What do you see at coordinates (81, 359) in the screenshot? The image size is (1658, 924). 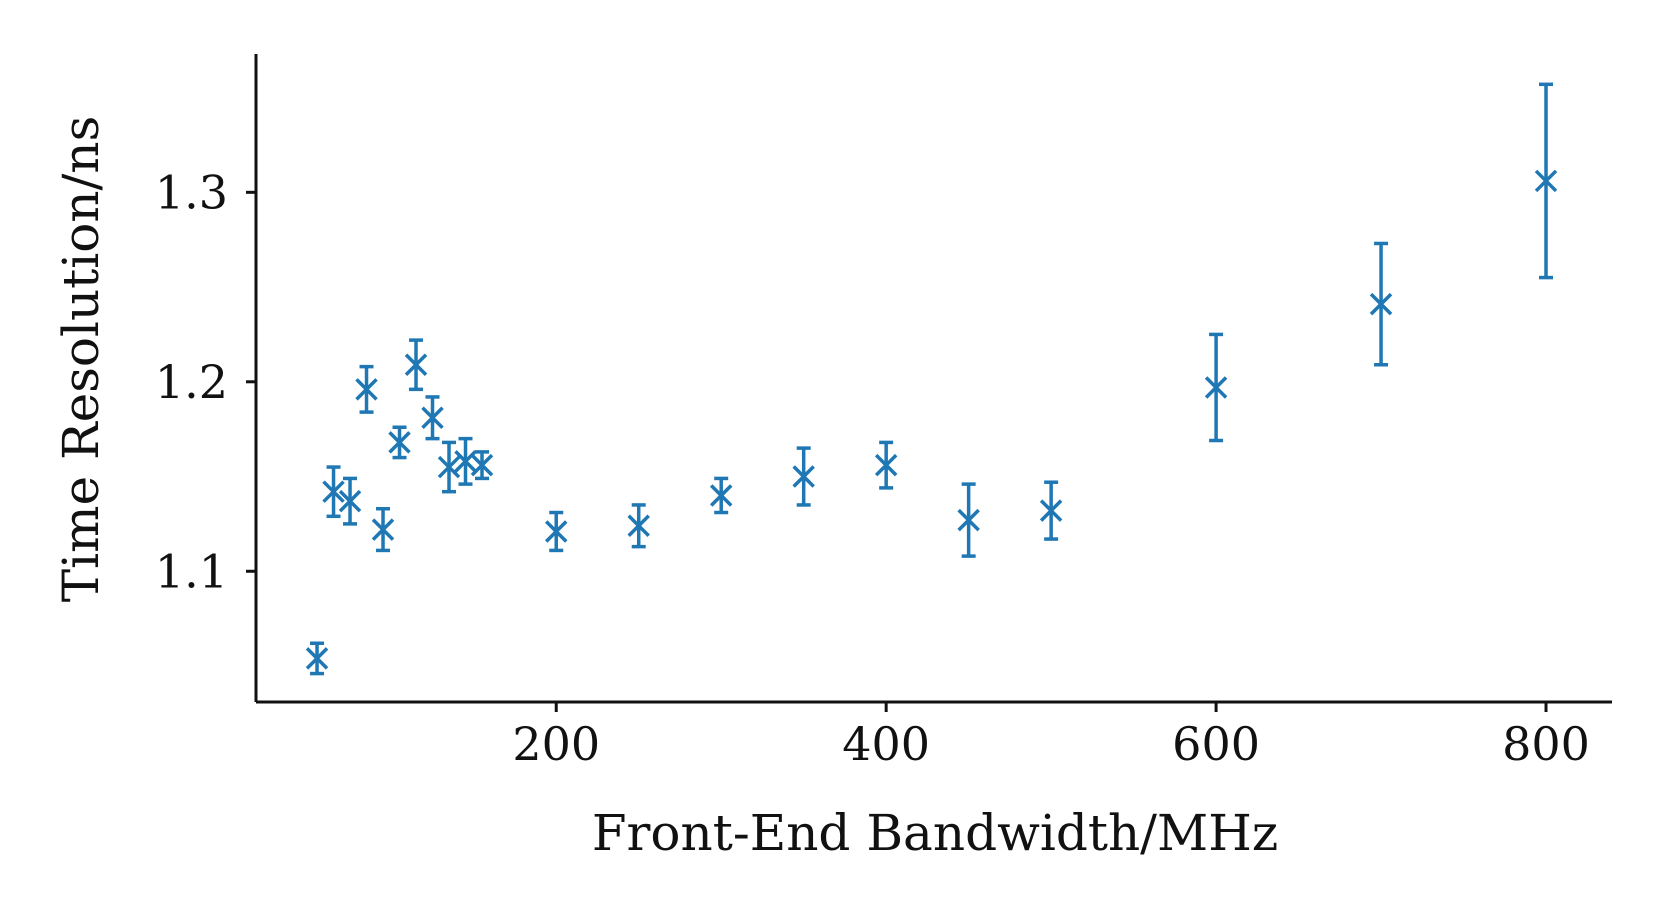 I see `y-axis-title: Time Resolution/ns` at bounding box center [81, 359].